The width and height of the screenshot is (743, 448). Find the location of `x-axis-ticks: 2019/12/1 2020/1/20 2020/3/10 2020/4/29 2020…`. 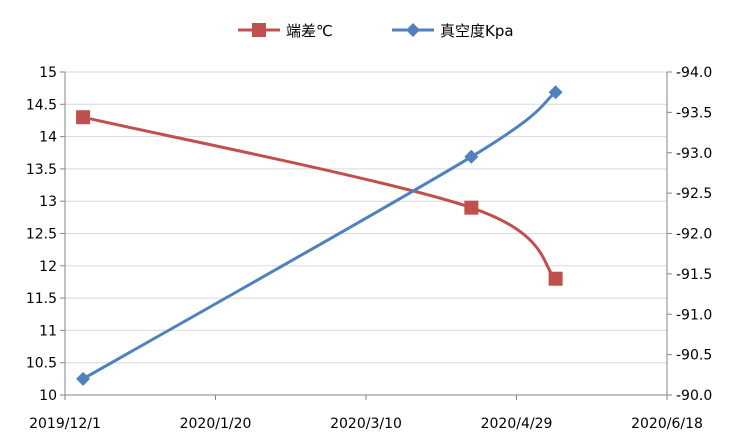

x-axis-ticks: 2019/12/1 2020/1/20 2020/3/10 2020/4/29 2020… is located at coordinates (366, 424).